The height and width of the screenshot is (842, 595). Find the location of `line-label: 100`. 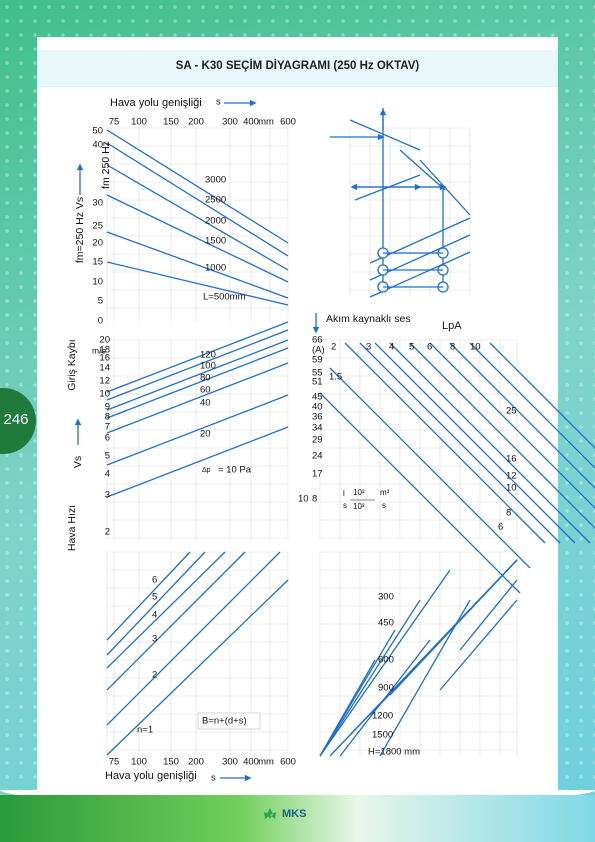

line-label: 100 is located at coordinates (208, 366).